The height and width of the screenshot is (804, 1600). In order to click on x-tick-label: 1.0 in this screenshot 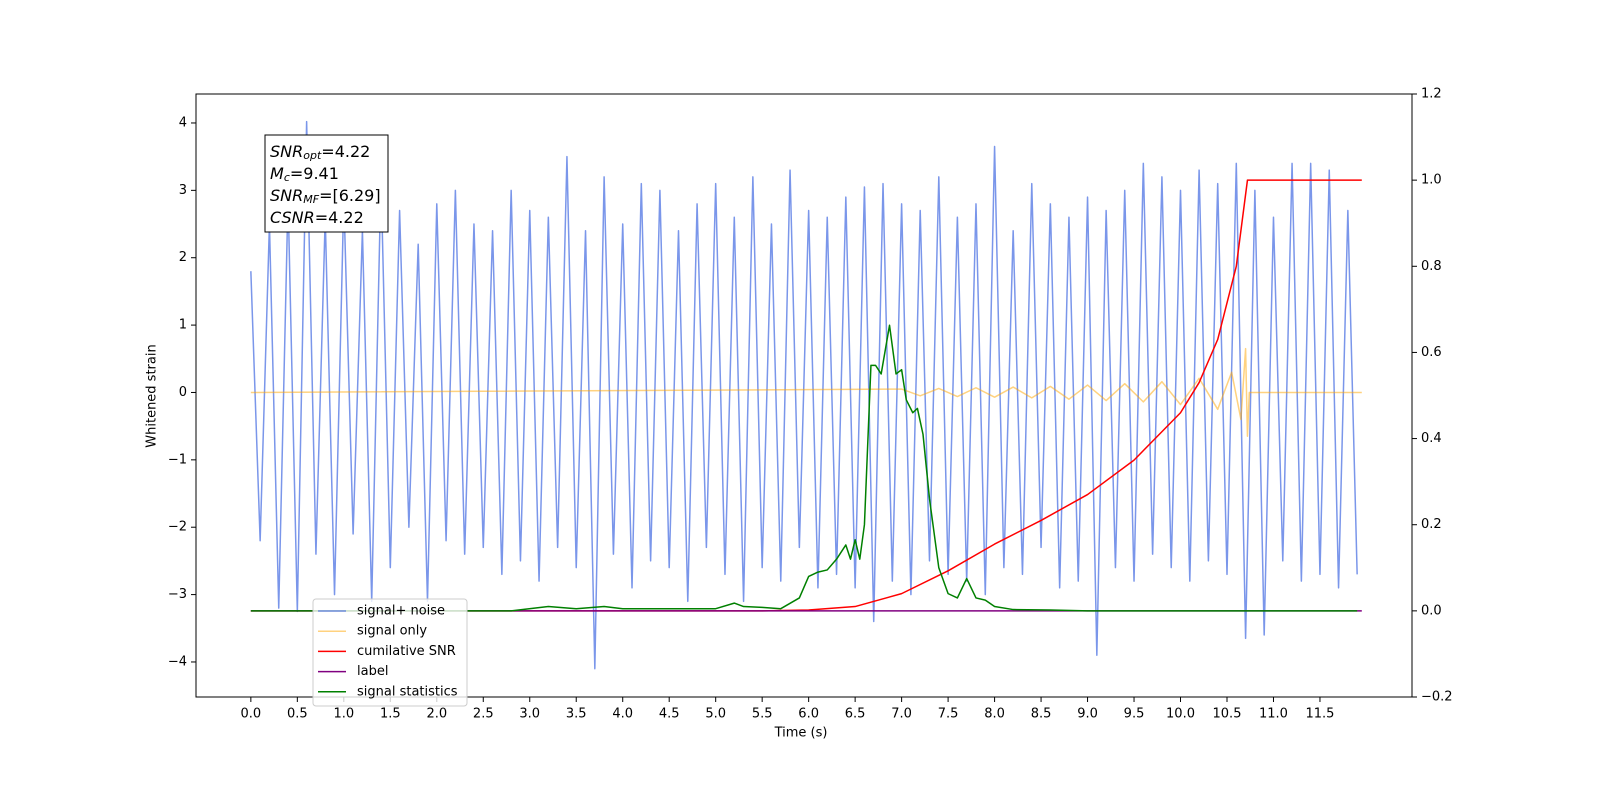, I will do `click(343, 714)`.